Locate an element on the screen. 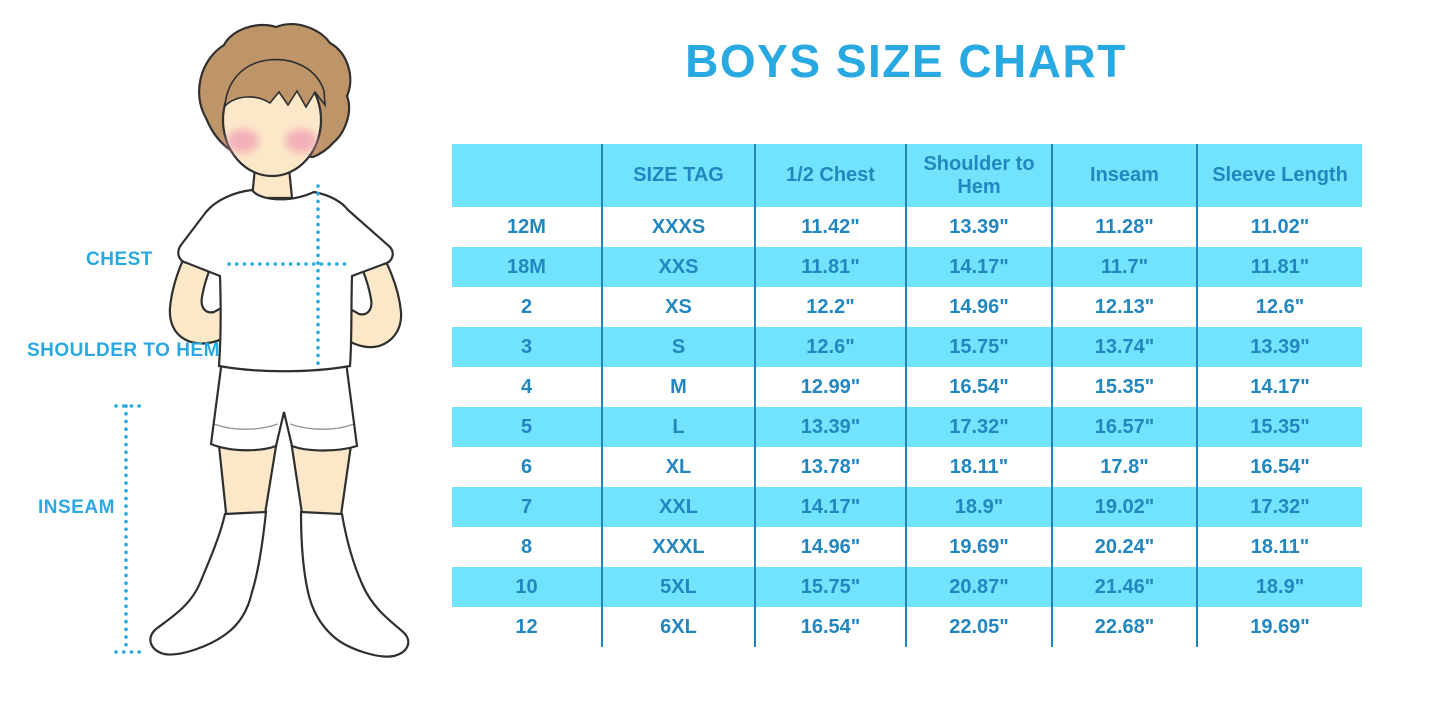  column-header-sleeve-length: Sleeve Length is located at coordinates (1279, 175).